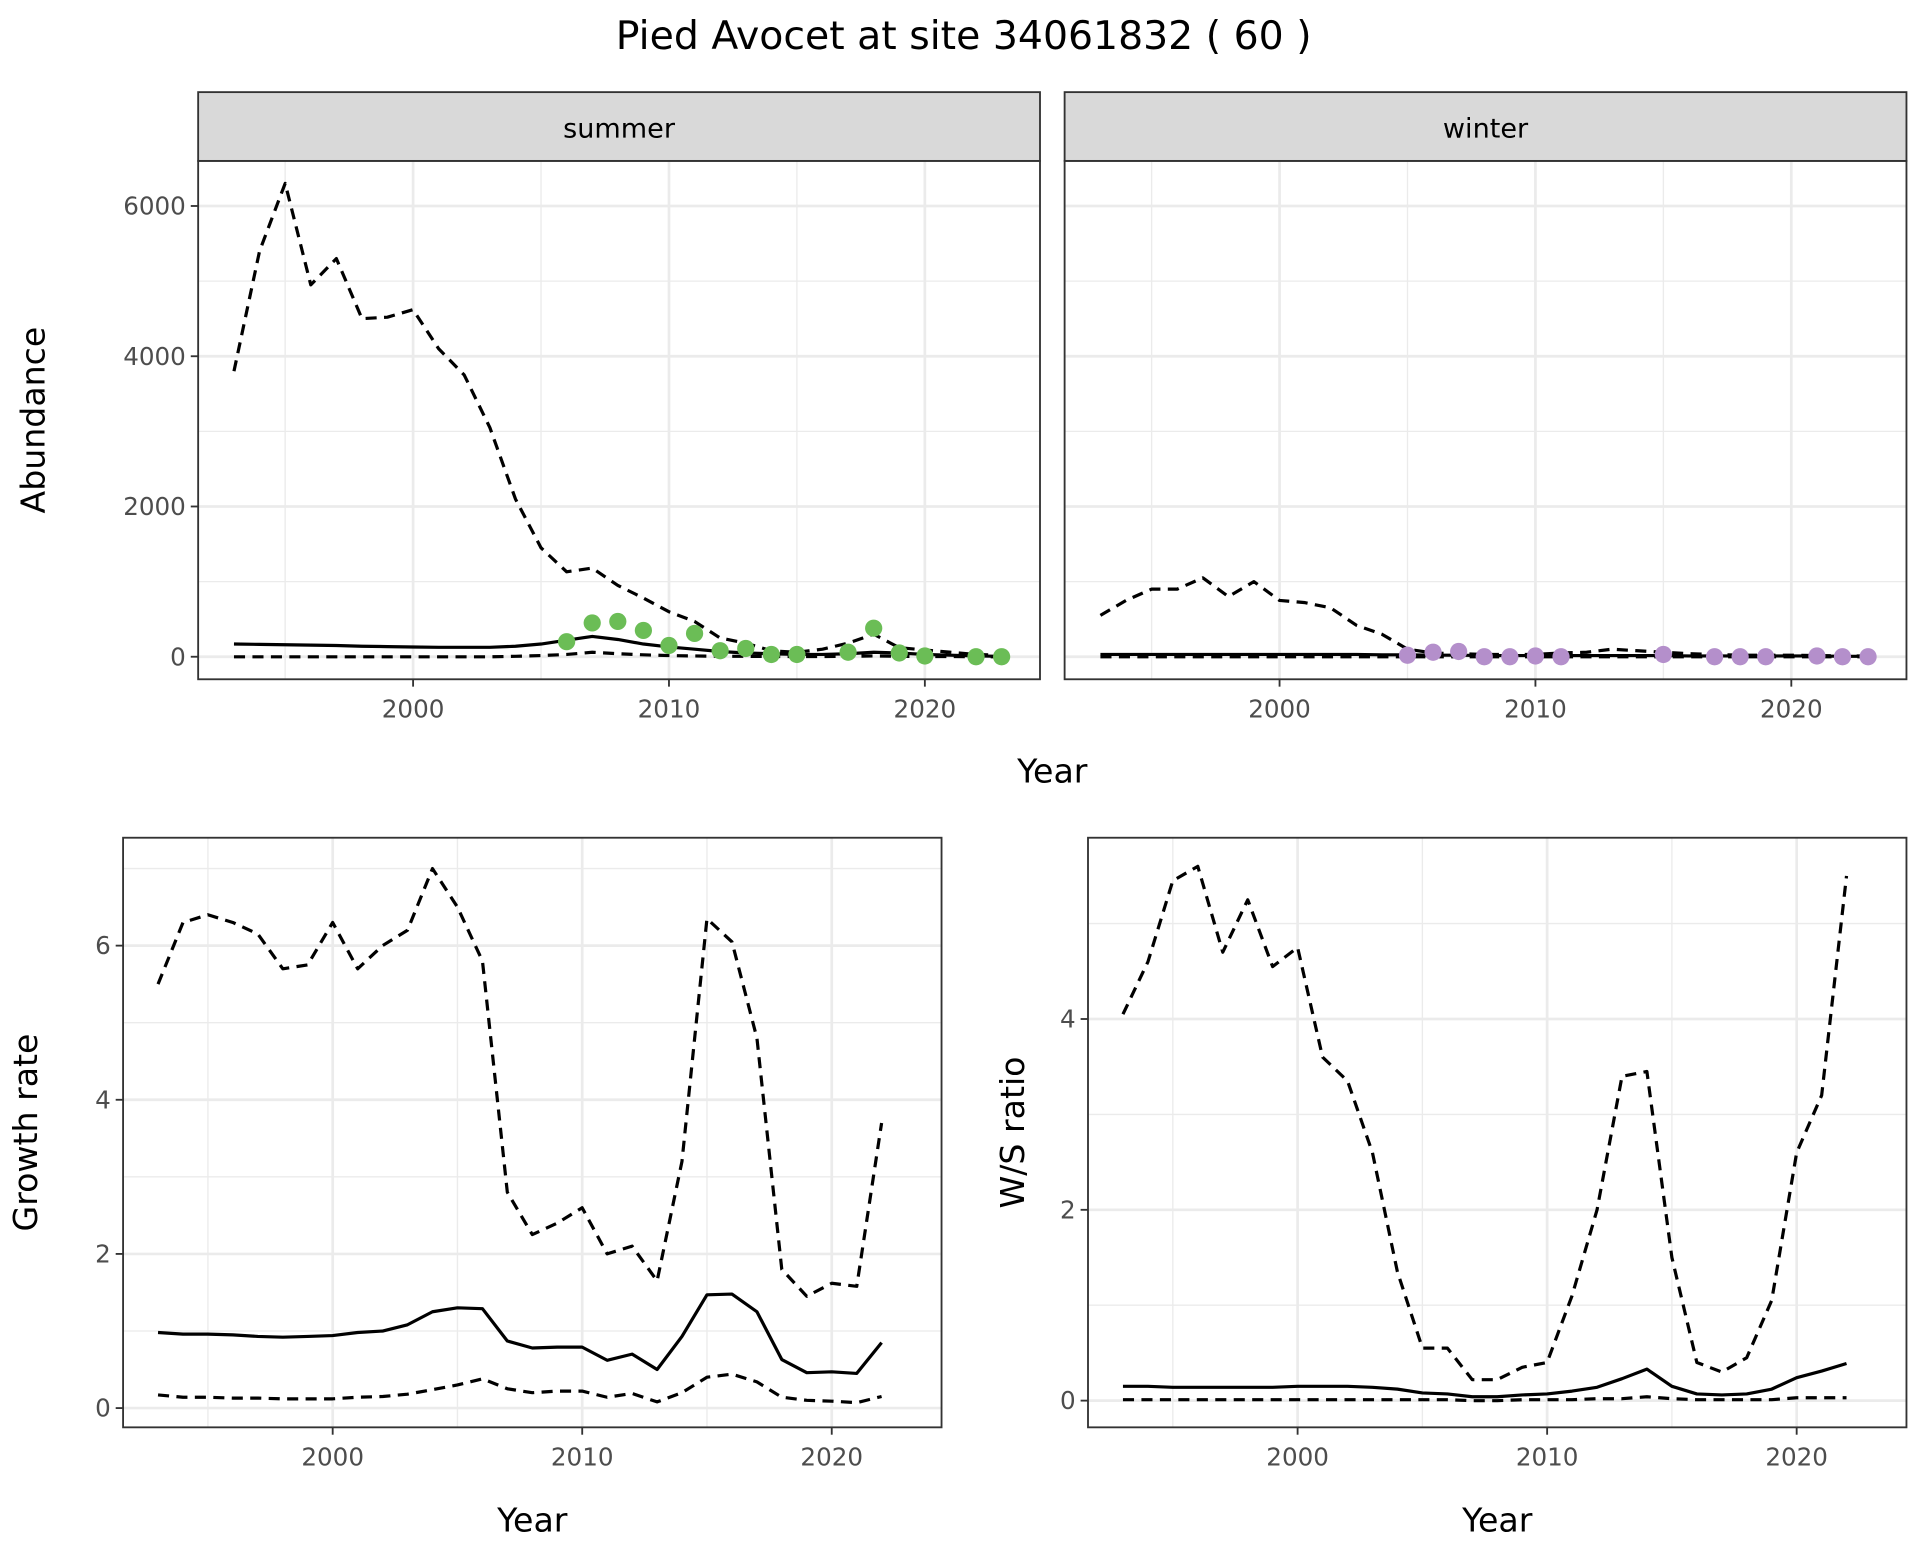  Describe the element at coordinates (1486, 129) in the screenshot. I see `facet-strip-label: winter` at that location.